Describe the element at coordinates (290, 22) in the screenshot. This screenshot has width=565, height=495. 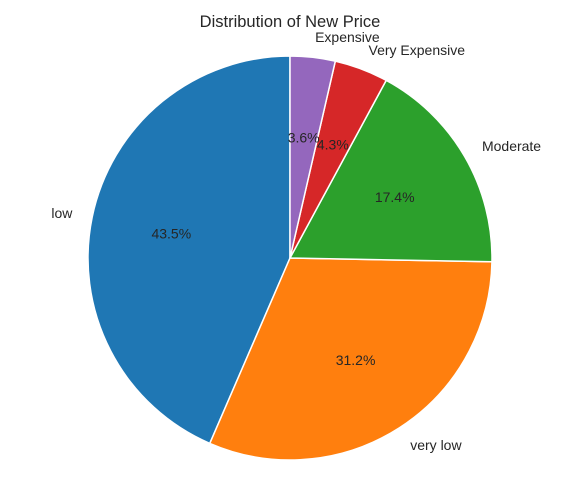
I see `chart-title: Distribution of New Price` at that location.